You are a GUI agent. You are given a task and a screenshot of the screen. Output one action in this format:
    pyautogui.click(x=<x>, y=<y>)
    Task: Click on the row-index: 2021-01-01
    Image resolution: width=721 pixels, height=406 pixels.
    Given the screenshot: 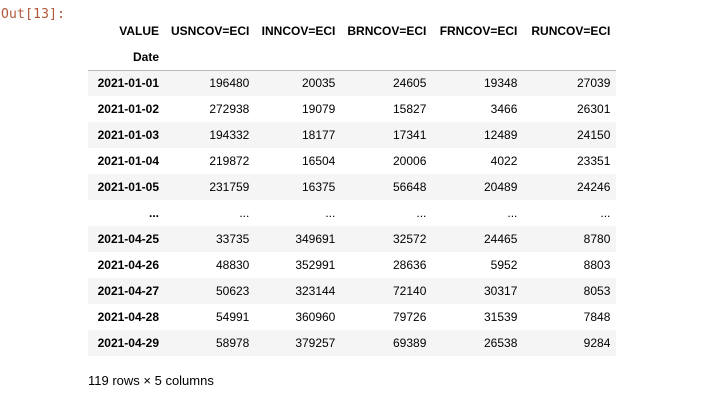 What is the action you would take?
    pyautogui.click(x=128, y=83)
    